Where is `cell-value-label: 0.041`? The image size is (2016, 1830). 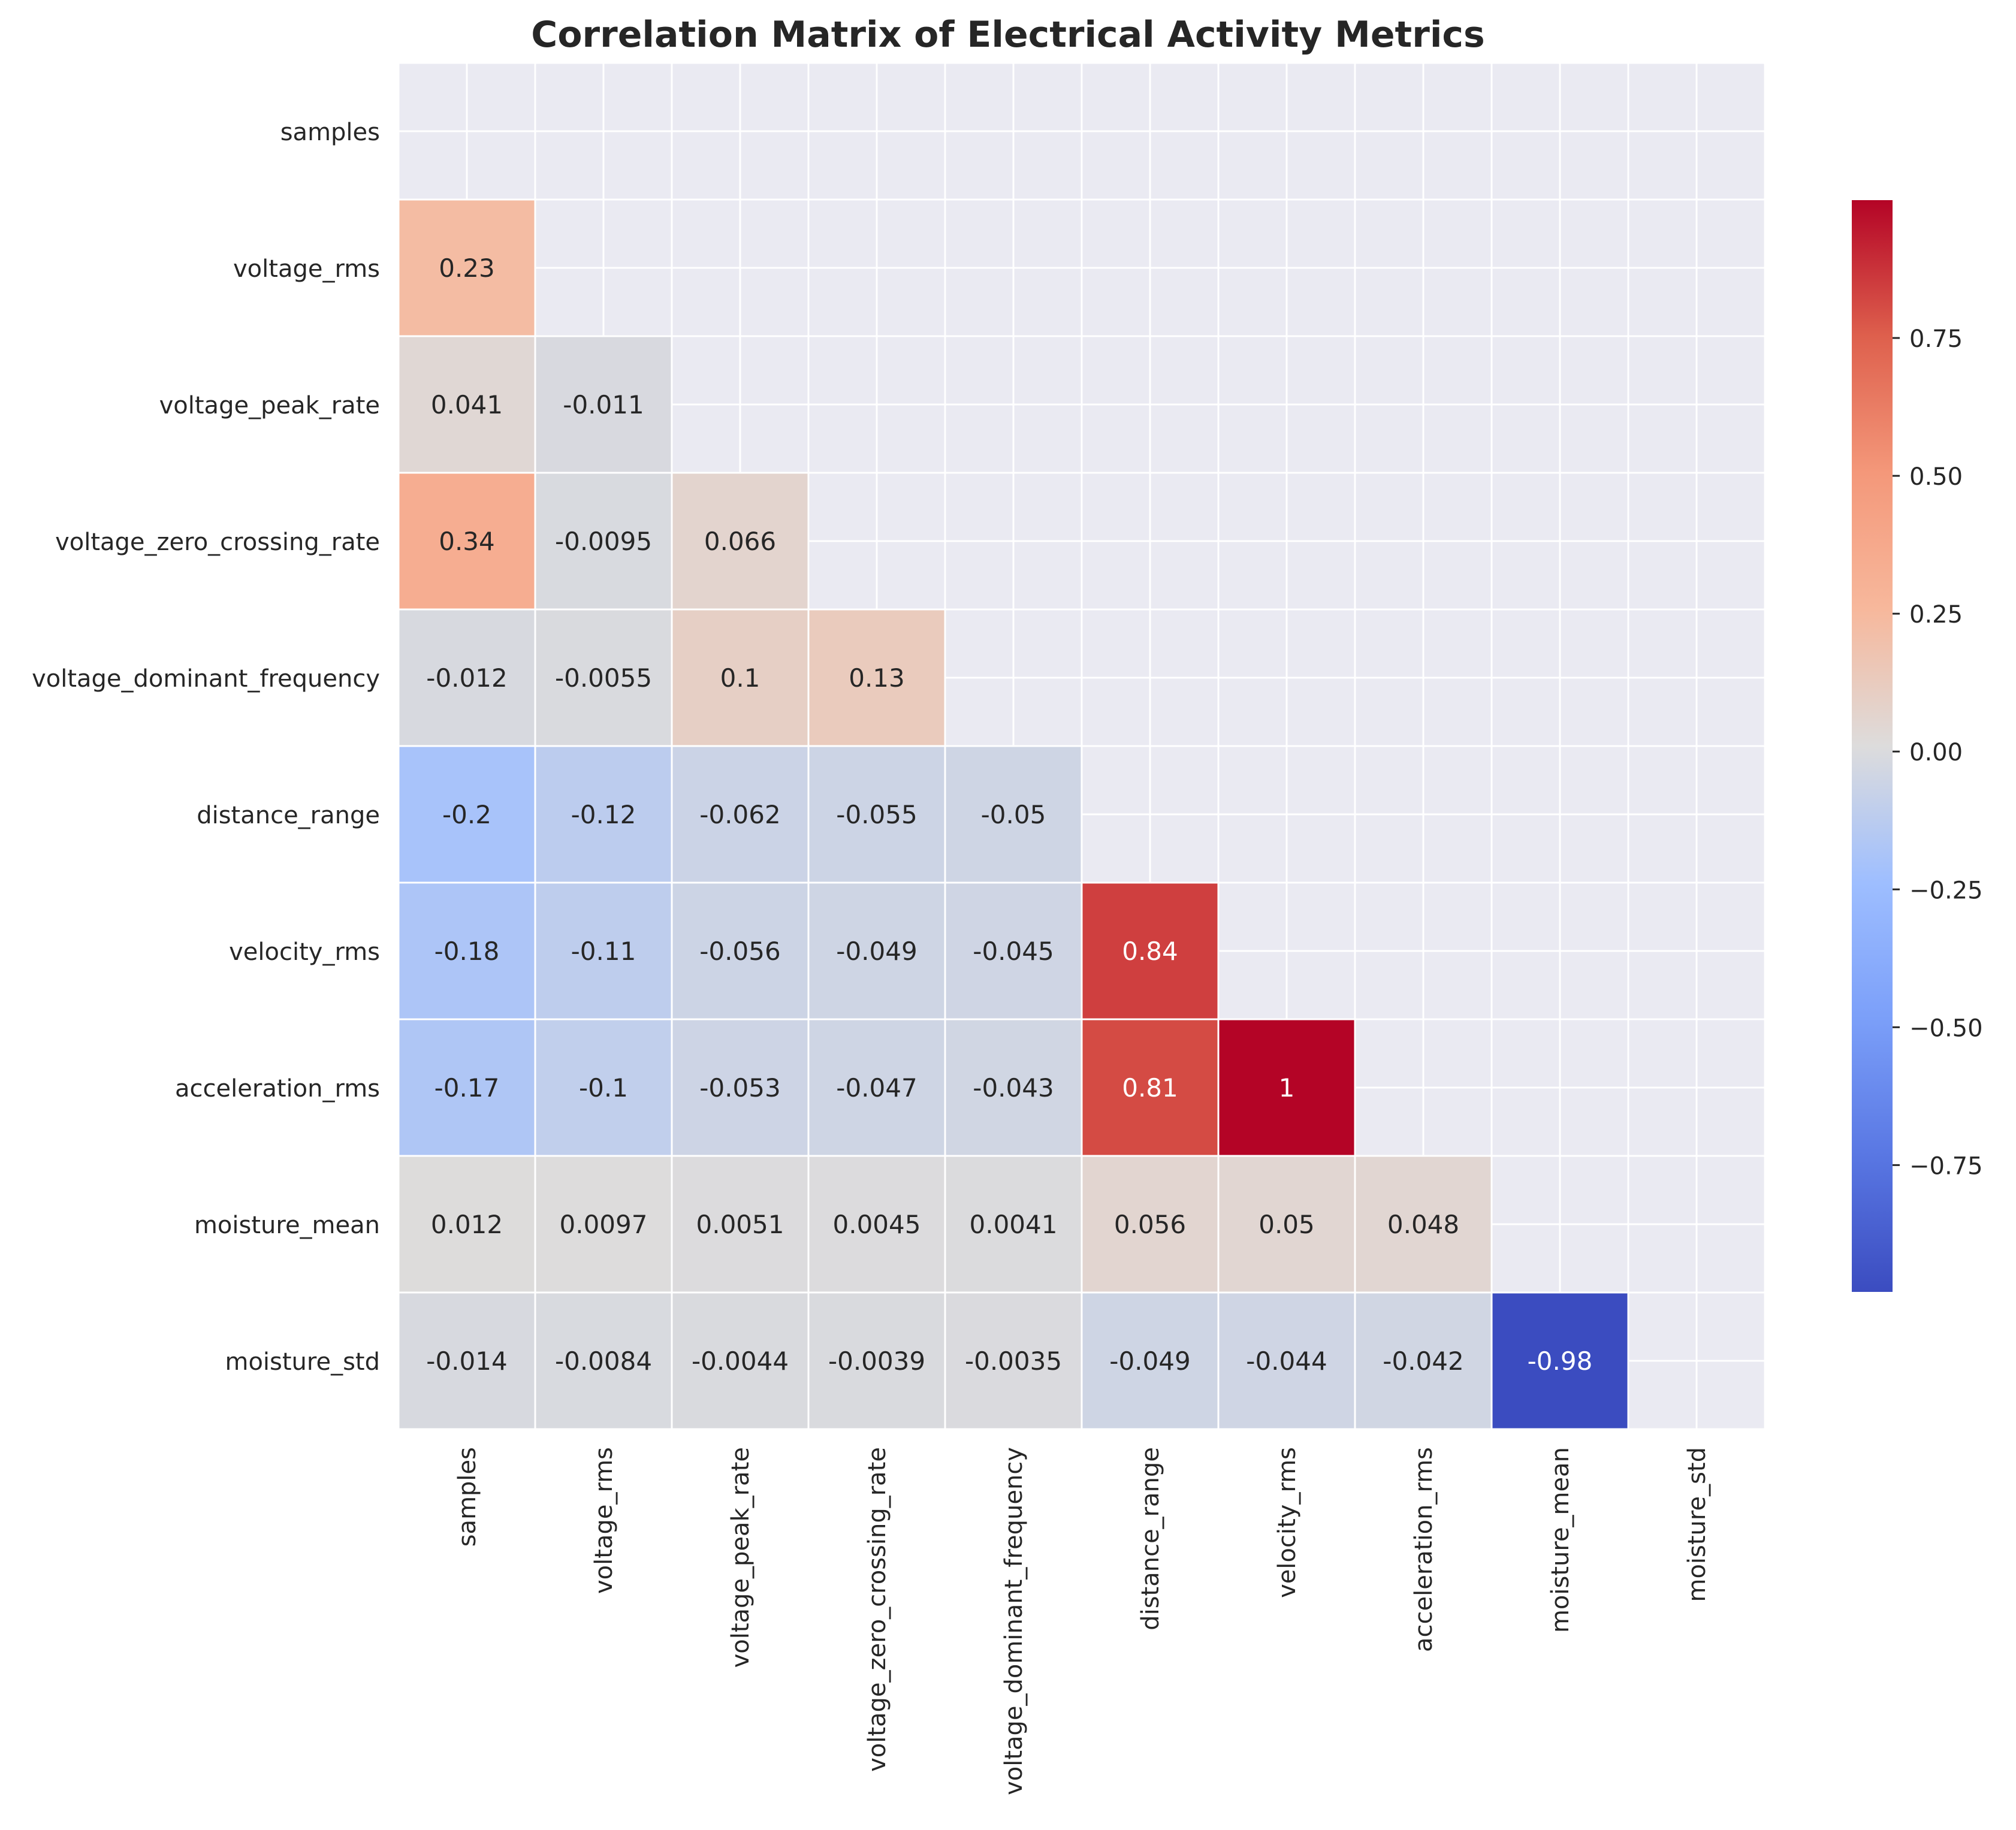
cell-value-label: 0.041 is located at coordinates (467, 404).